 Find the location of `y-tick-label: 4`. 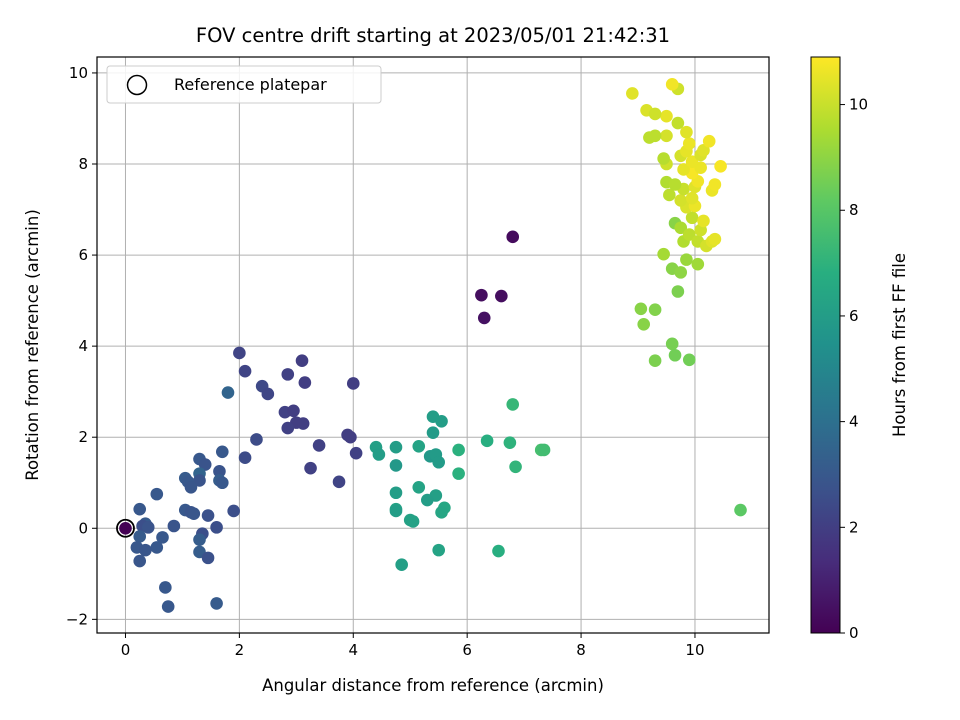

y-tick-label: 4 is located at coordinates (83, 346).